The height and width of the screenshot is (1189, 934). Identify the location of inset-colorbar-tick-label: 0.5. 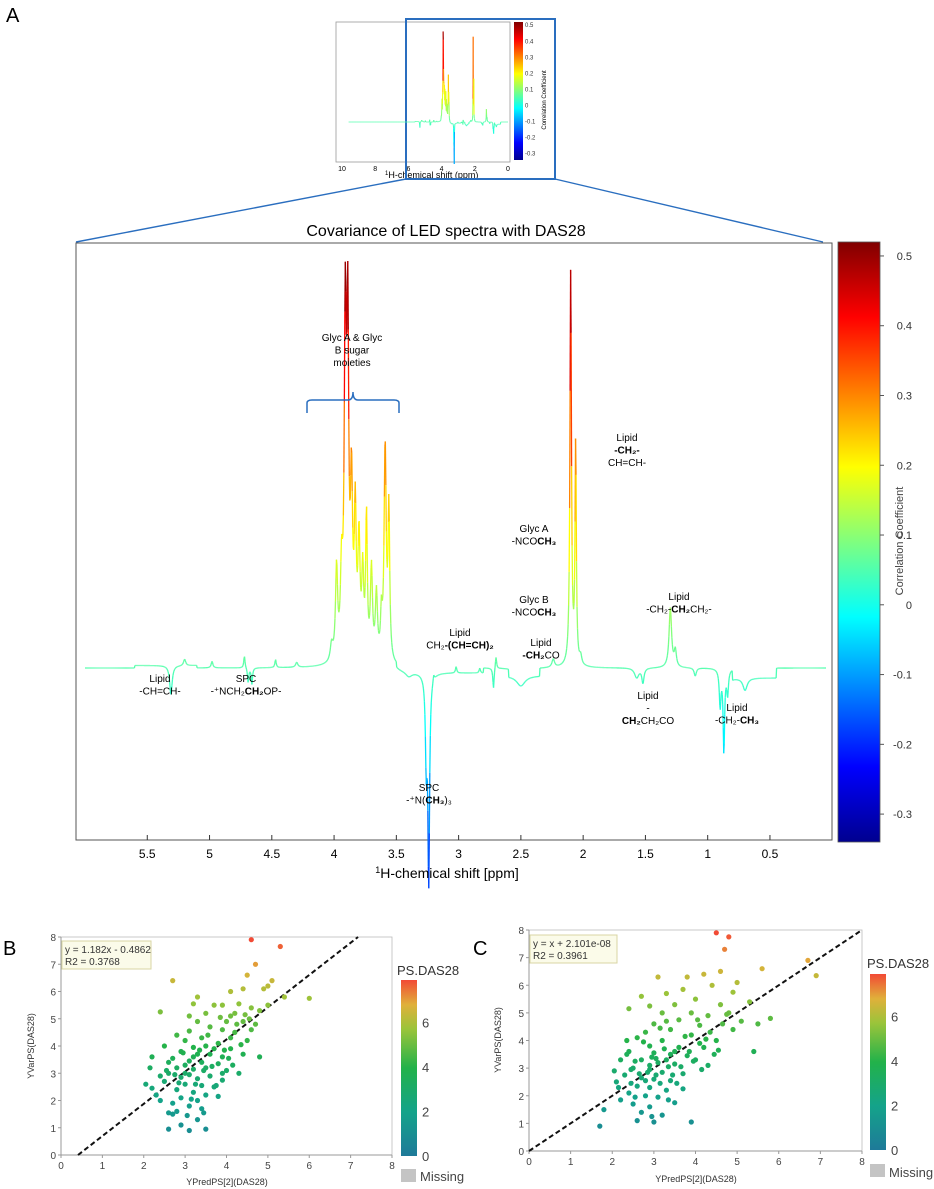
(529, 26).